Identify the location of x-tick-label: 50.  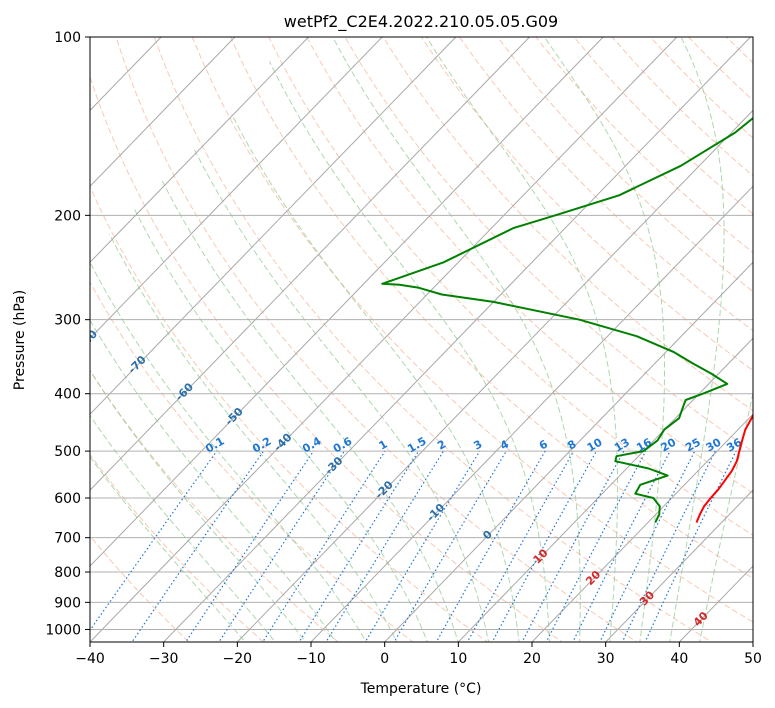
(753, 659).